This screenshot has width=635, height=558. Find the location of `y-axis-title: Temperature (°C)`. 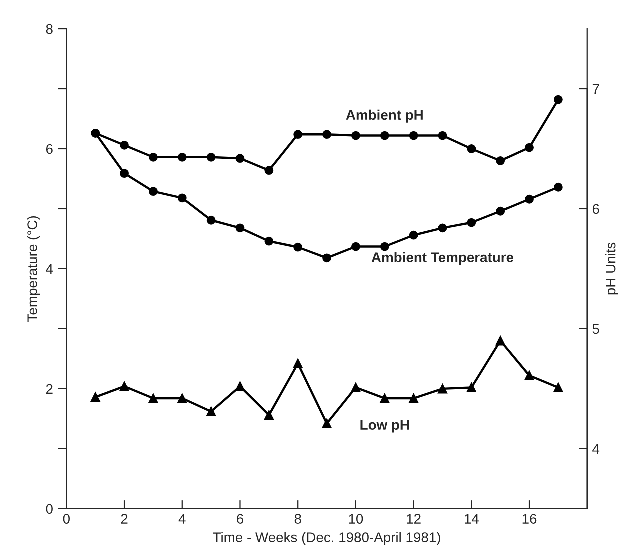

y-axis-title: Temperature (°C) is located at coordinates (33, 269).